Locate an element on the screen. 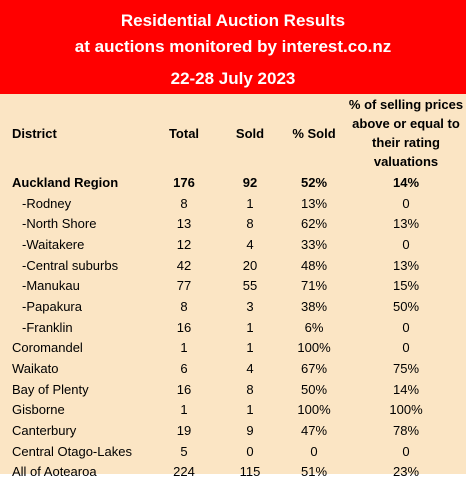 The height and width of the screenshot is (482, 466). district-cell: -Rodney is located at coordinates (47, 203).